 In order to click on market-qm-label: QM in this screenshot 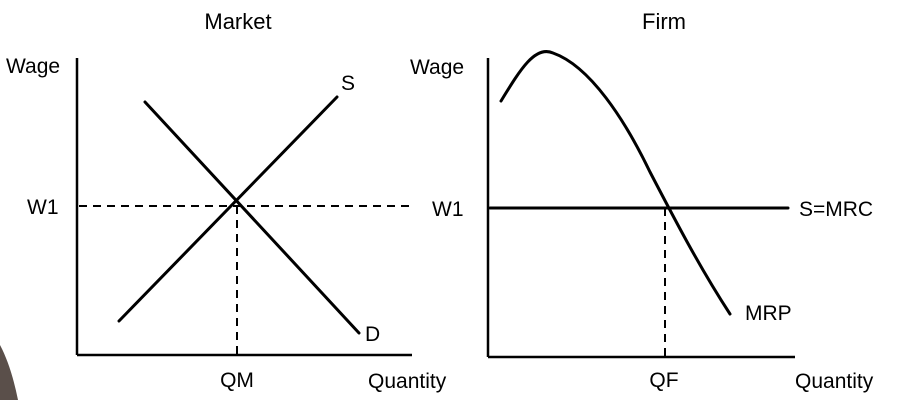, I will do `click(237, 380)`.